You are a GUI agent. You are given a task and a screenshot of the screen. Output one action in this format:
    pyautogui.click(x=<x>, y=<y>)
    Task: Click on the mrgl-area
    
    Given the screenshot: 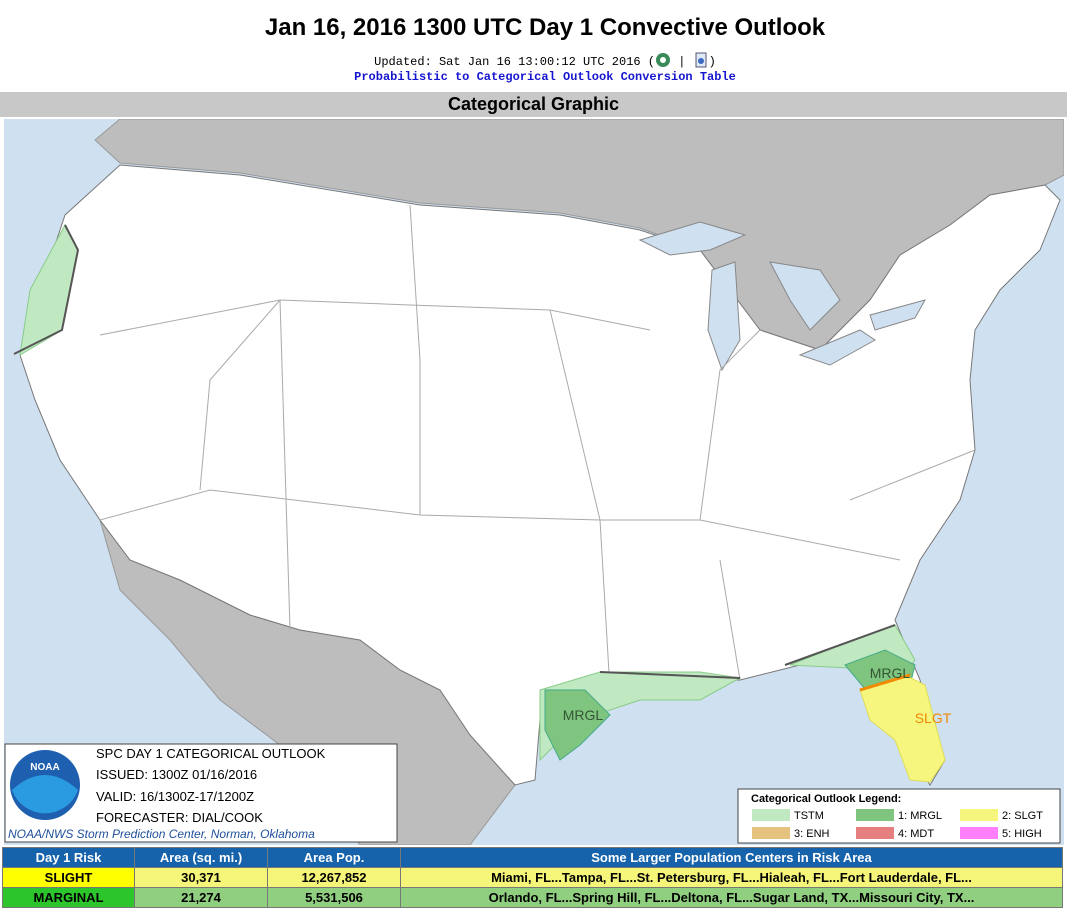 What is the action you would take?
    pyautogui.click(x=577, y=725)
    